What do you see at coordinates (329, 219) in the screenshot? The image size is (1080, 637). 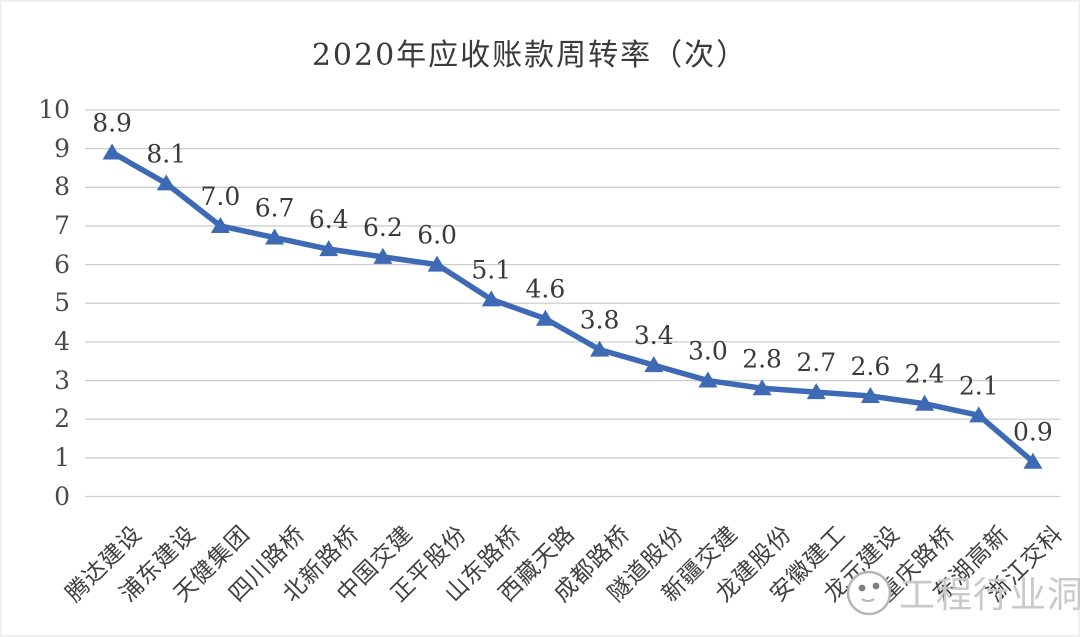 I see `data-point-label: 6.4` at bounding box center [329, 219].